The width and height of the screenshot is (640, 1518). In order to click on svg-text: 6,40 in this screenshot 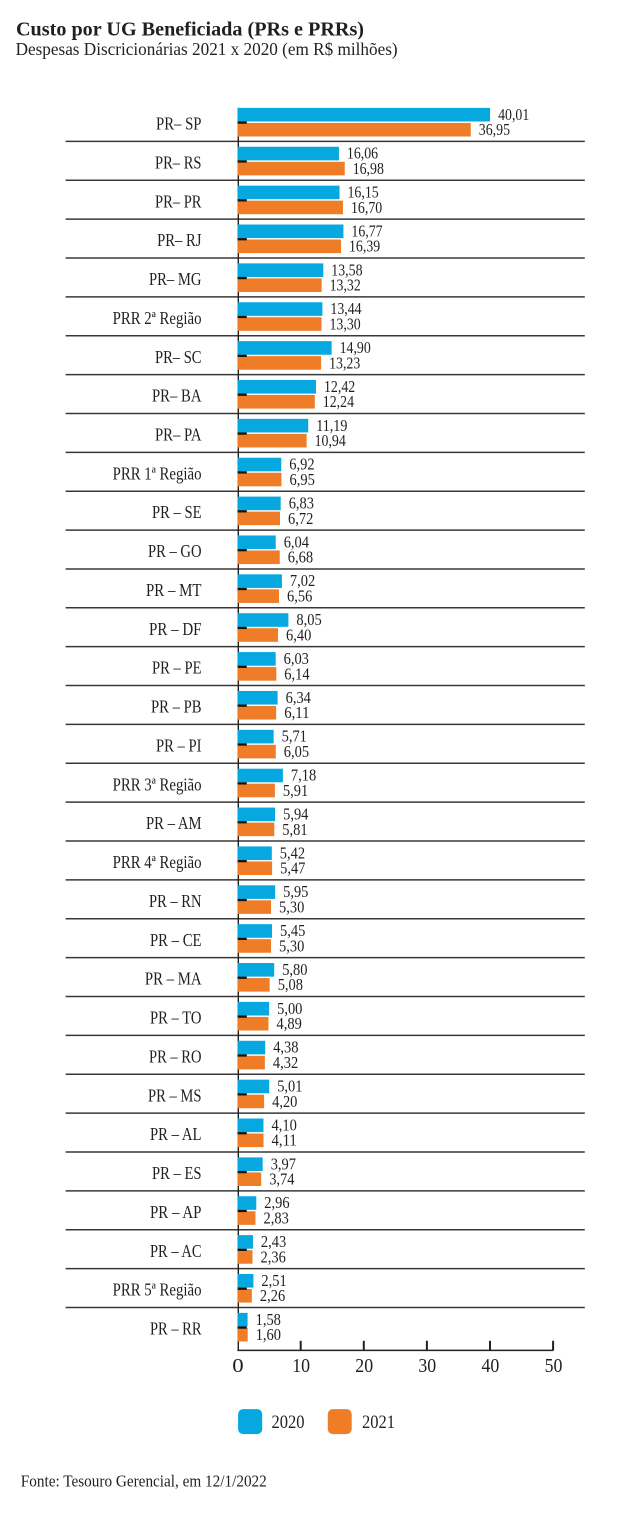, I will do `click(298, 634)`.